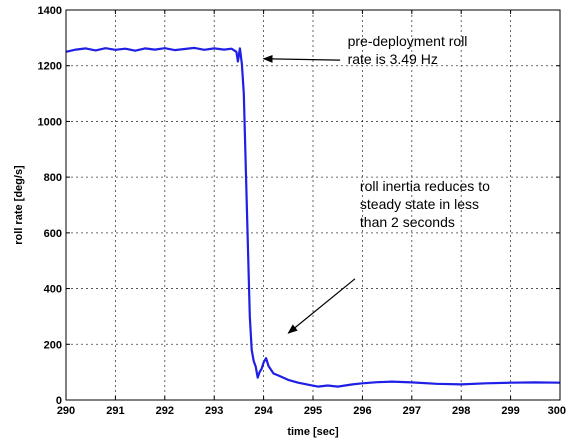 This screenshot has width=568, height=442. Describe the element at coordinates (53, 234) in the screenshot. I see `y-tick-label: 600` at that location.